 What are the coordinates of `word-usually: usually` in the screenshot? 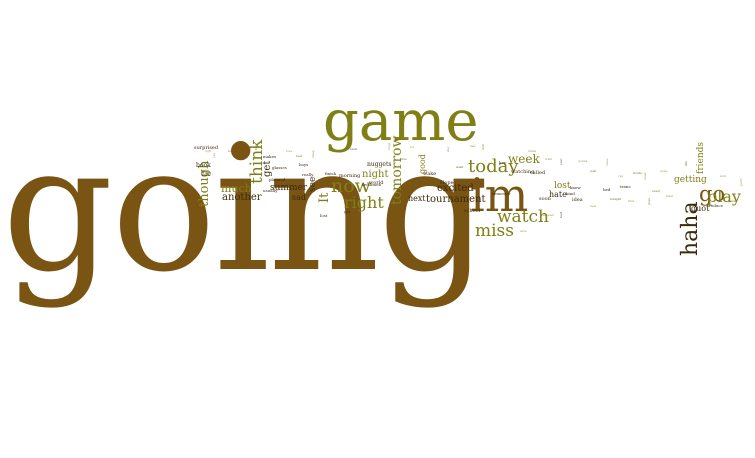 It's located at (270, 190).